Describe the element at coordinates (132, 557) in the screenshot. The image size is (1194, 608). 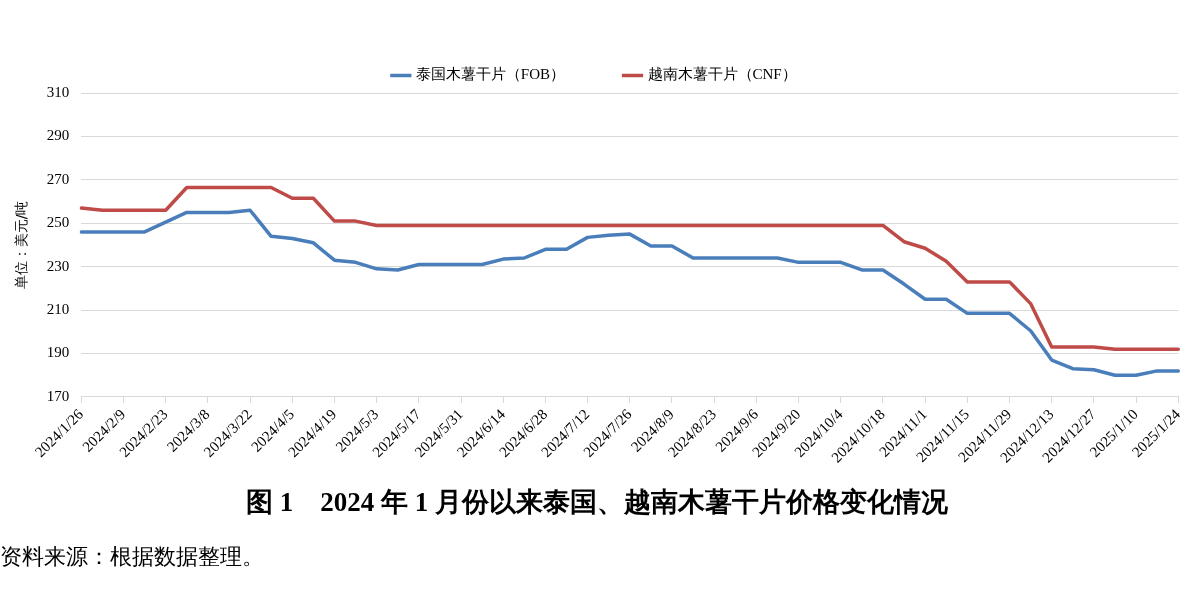
I see `text: 资料来源：根据数据整理。` at that location.